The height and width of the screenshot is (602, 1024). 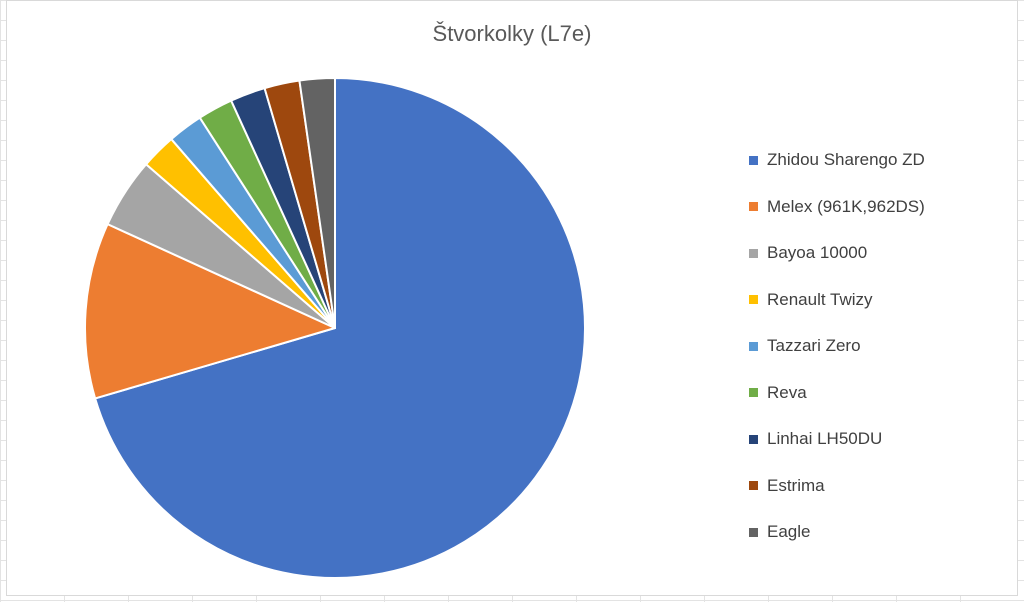 What do you see at coordinates (879, 486) in the screenshot?
I see `legend-item-estrima: Estrima` at bounding box center [879, 486].